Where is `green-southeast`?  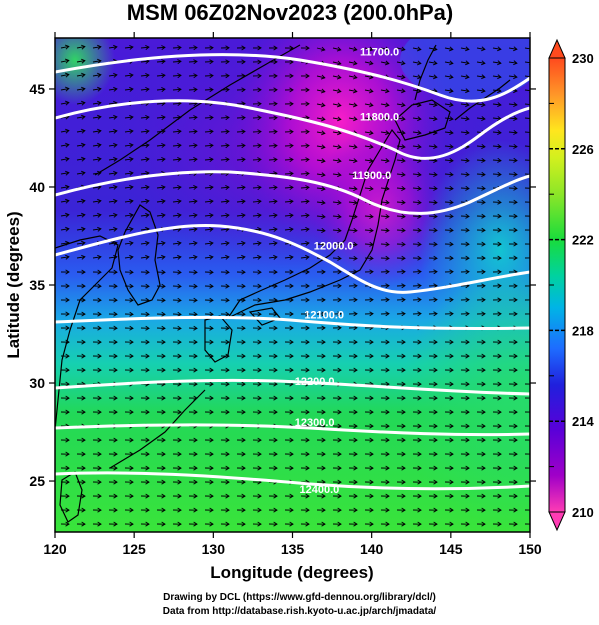 green-southeast is located at coordinates (465, 400).